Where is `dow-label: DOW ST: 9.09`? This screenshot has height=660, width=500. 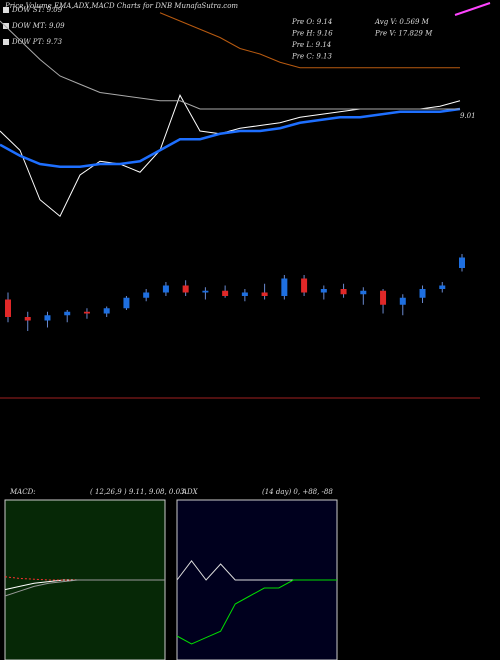
dow-label: DOW ST: 9.09 is located at coordinates (37, 10).